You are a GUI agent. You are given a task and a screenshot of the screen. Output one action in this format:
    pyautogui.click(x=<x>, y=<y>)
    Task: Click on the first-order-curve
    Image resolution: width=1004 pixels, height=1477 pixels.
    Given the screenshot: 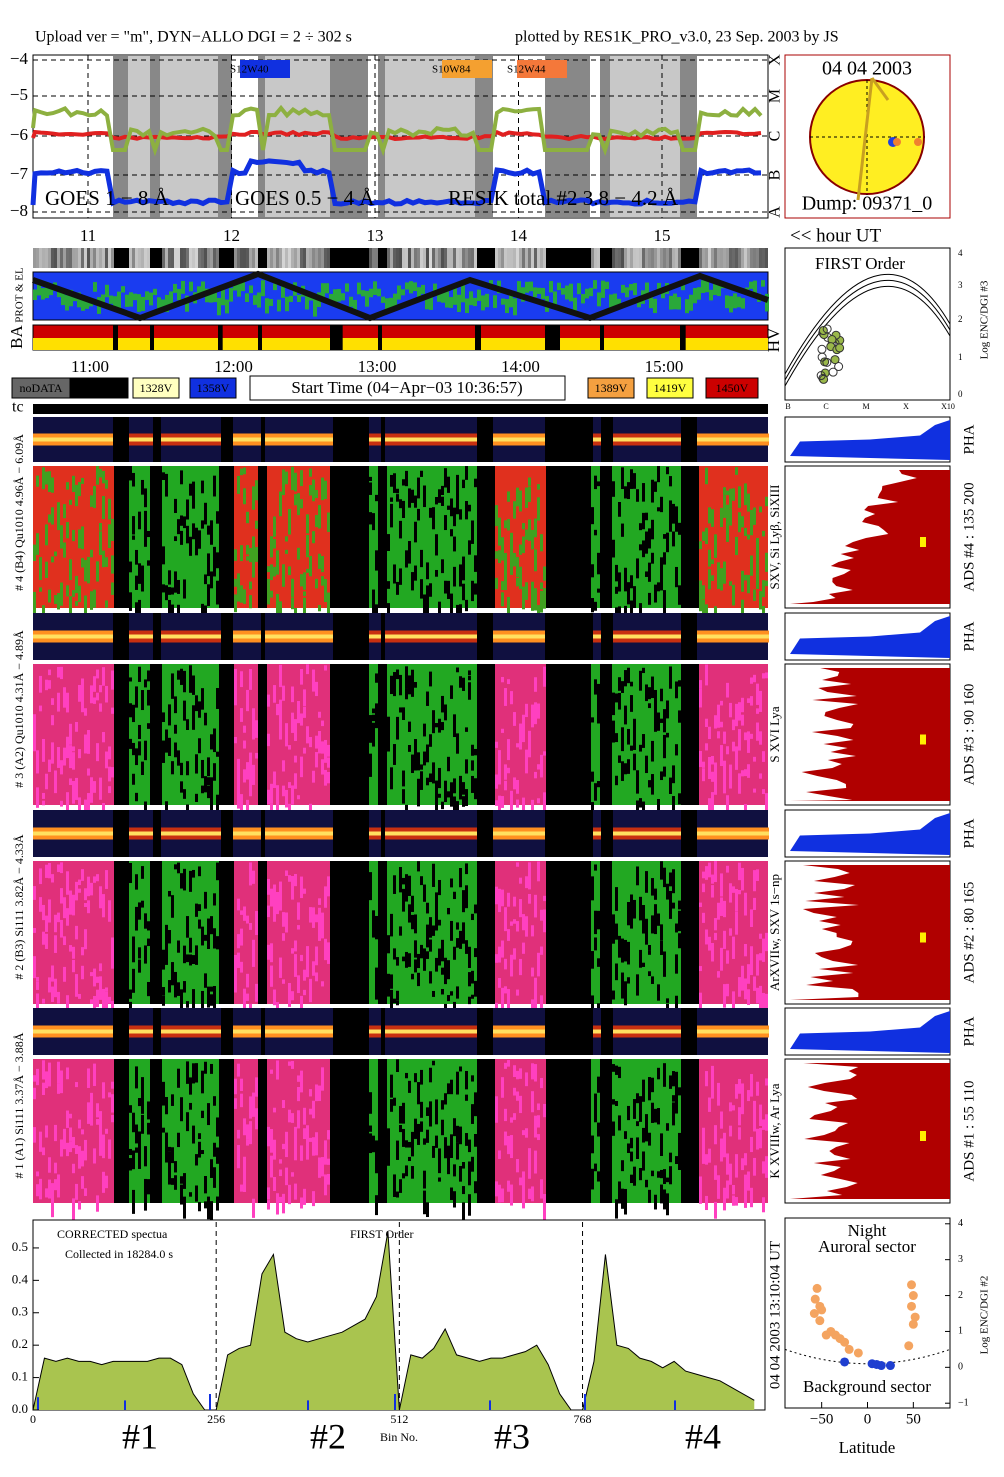 What is the action you would take?
    pyautogui.click(x=867, y=336)
    